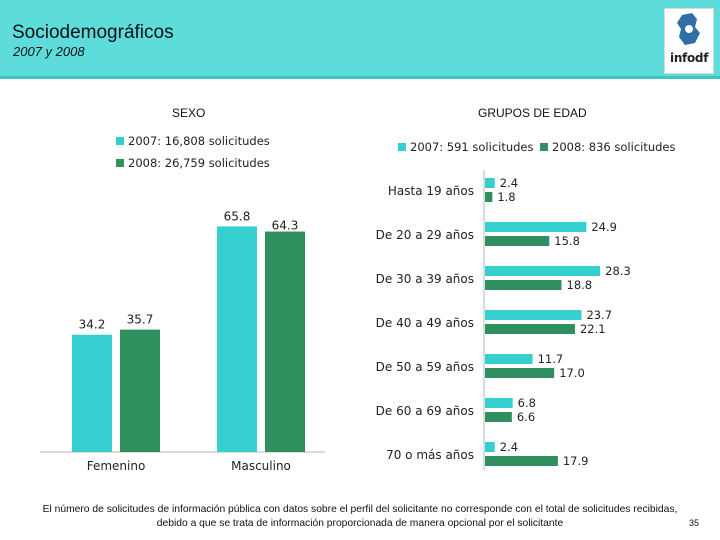 The height and width of the screenshot is (540, 720). I want to click on header-band: Sociodemográficos 2007 y 2008 infodf, so click(360, 39).